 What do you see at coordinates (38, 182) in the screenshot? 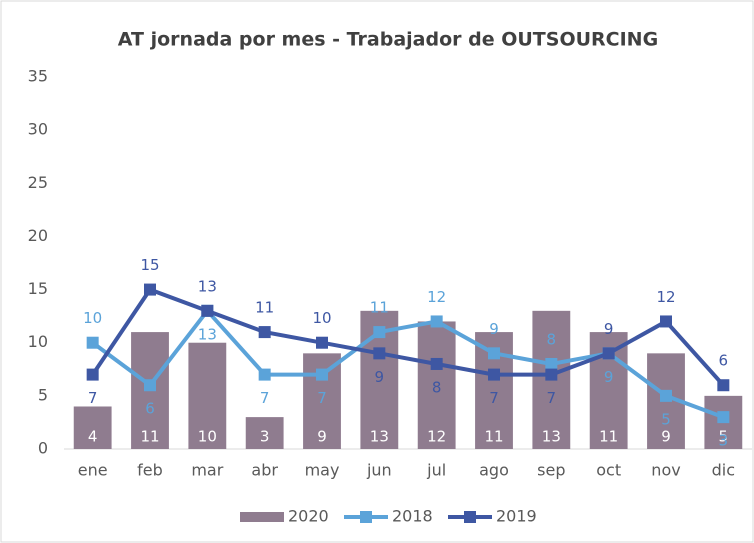
I see `y-tick-label: 25` at bounding box center [38, 182].